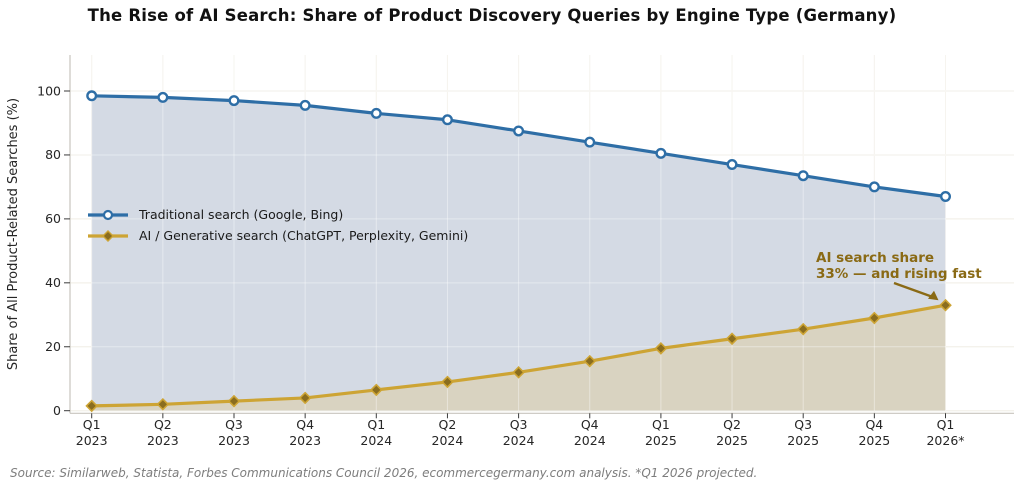  Describe the element at coordinates (899, 266) in the screenshot. I see `annotation-callout: AI search share 33% — and rising fast` at that location.